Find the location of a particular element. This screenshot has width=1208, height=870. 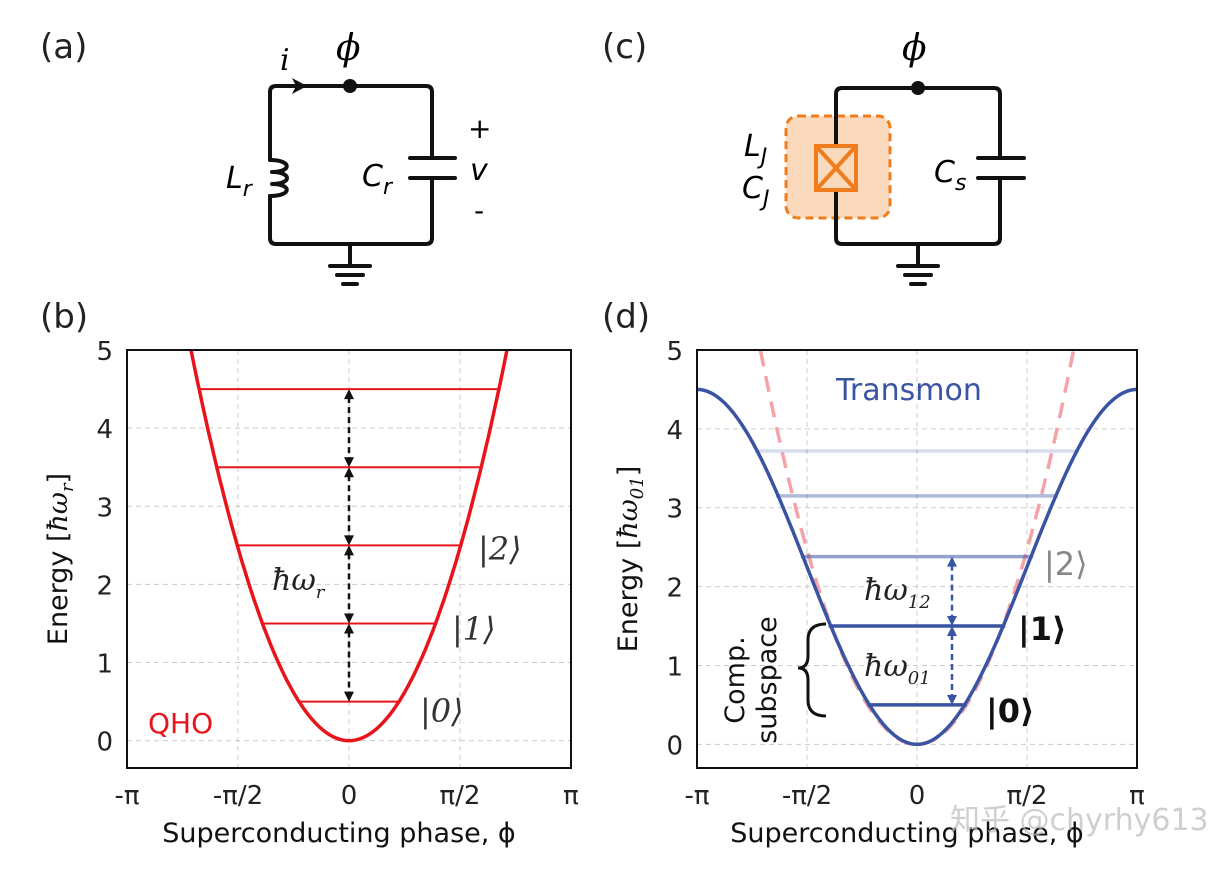

circuit-wire is located at coordinates (351, 165).